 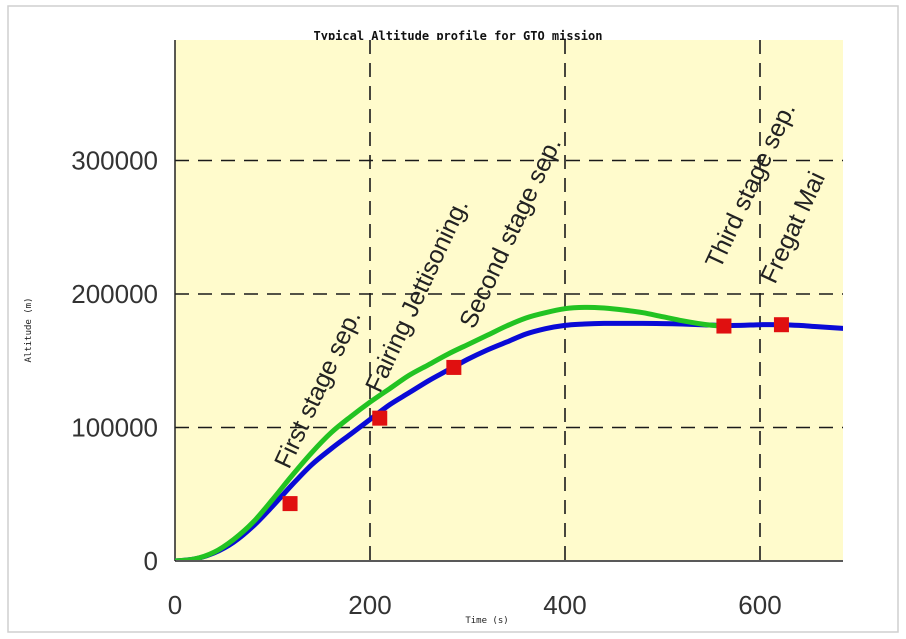 What do you see at coordinates (175, 605) in the screenshot?
I see `x-tick-label: 0` at bounding box center [175, 605].